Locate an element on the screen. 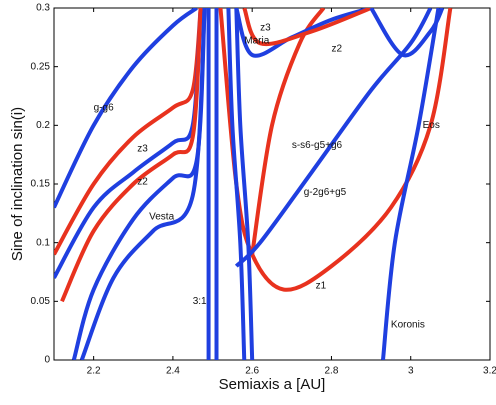 The image size is (496, 405). x-tick-label: 3 is located at coordinates (411, 371).